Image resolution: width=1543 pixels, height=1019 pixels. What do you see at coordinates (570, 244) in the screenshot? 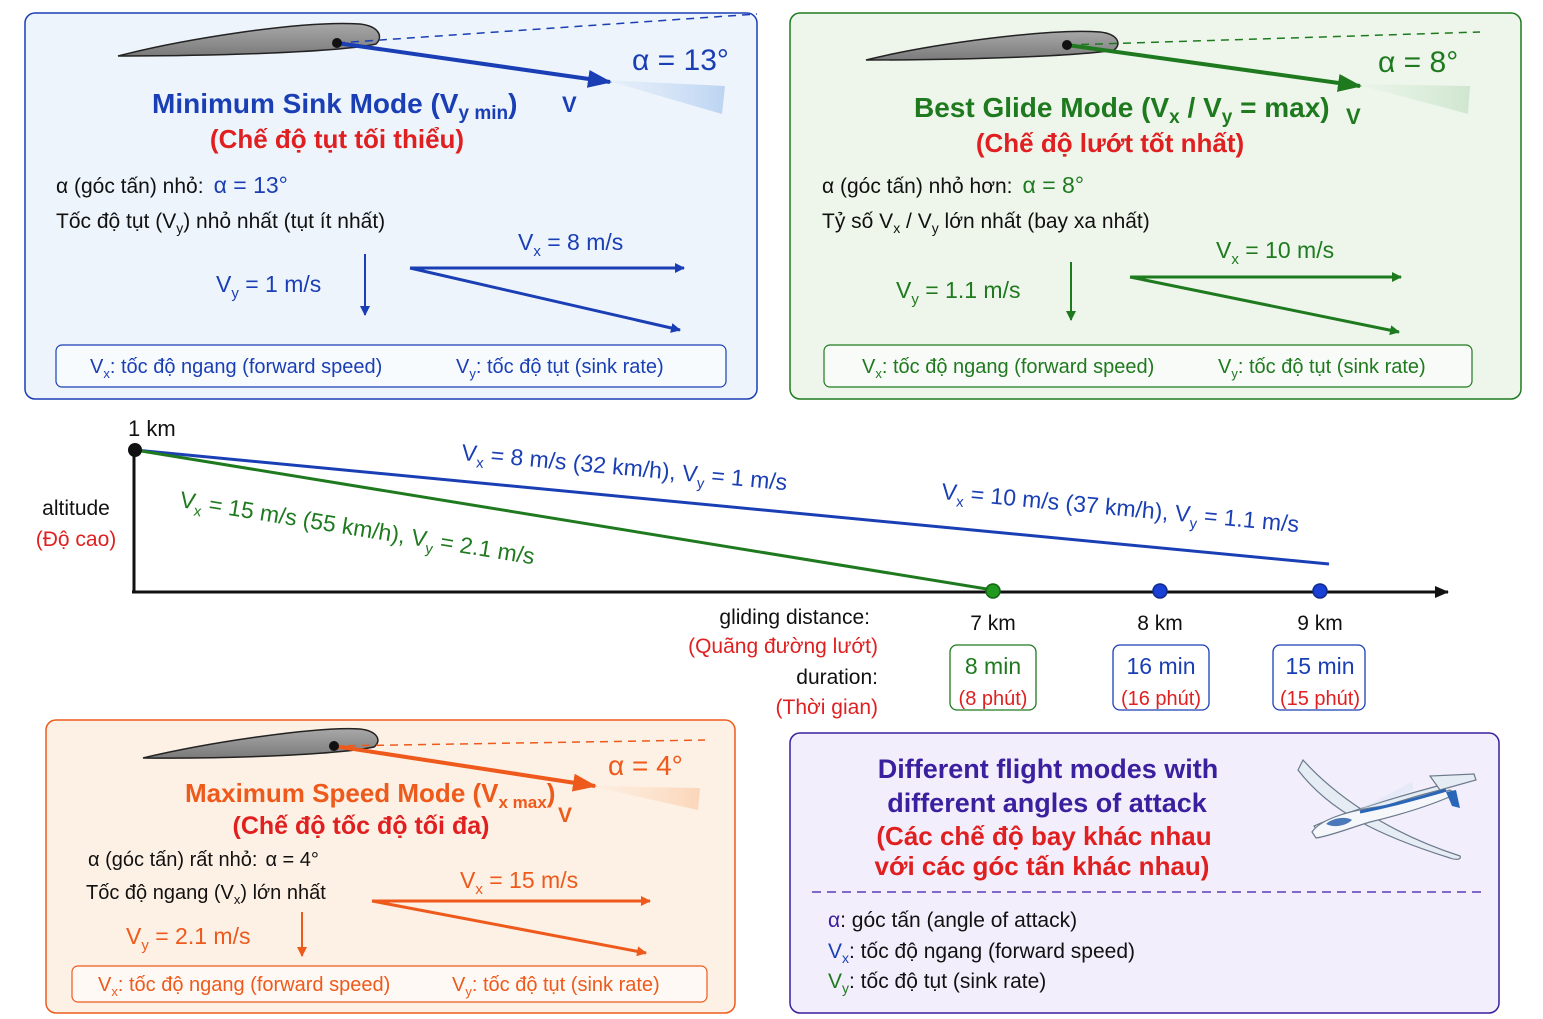
I see `min-sink-vx: Vx = 8 m/s` at bounding box center [570, 244].